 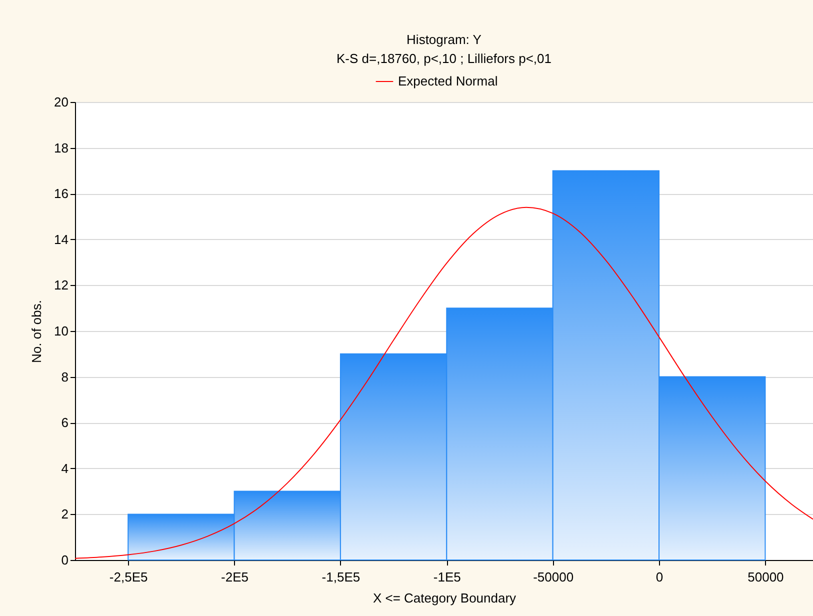 I want to click on y-axis-title: No. of obs., so click(x=36, y=331).